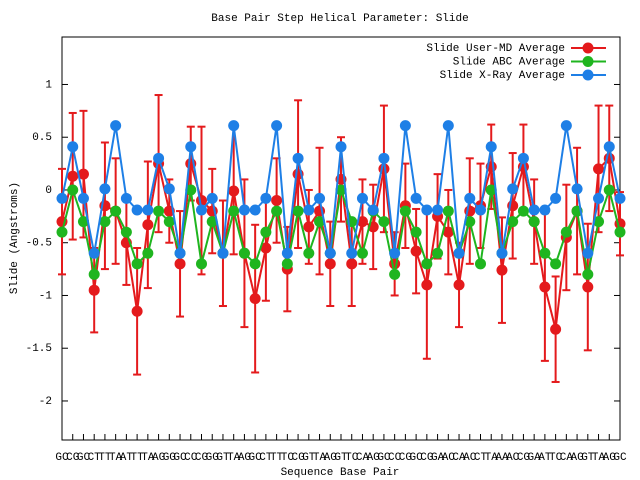  I want to click on x-tick-label: GA, so click(535, 458).